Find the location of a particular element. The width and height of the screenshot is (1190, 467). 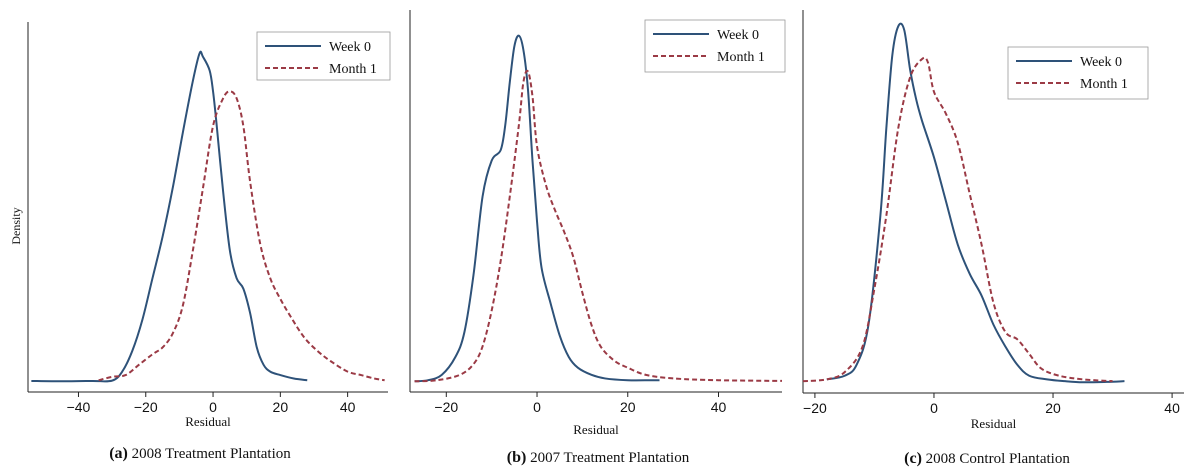

caption-text: 2008 Control Plantation is located at coordinates (998, 459).